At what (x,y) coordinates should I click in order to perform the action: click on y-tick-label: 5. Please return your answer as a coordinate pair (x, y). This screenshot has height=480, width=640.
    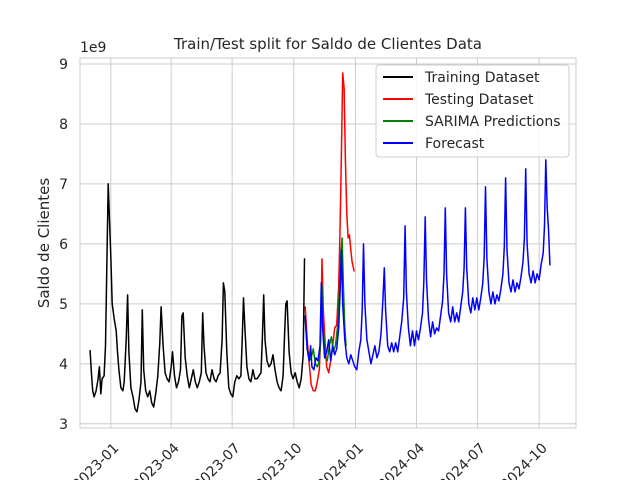
    Looking at the image, I should click on (63, 305).